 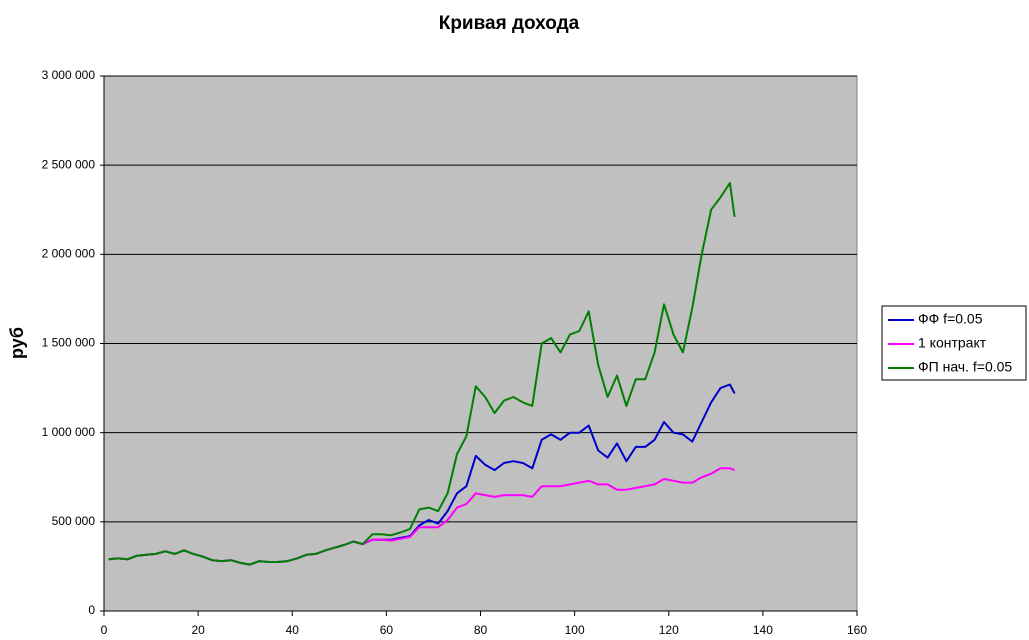 What do you see at coordinates (91, 610) in the screenshot?
I see `y-tick-label: 0` at bounding box center [91, 610].